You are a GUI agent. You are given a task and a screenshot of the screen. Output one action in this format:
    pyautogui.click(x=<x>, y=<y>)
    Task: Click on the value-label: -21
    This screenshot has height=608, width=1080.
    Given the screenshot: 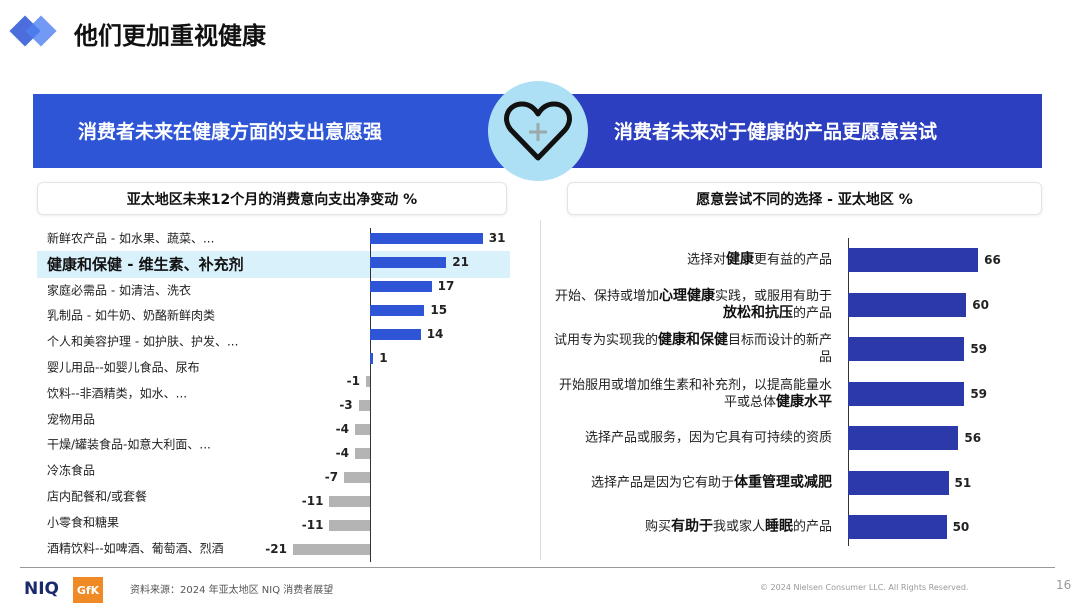 What is the action you would take?
    pyautogui.click(x=276, y=548)
    